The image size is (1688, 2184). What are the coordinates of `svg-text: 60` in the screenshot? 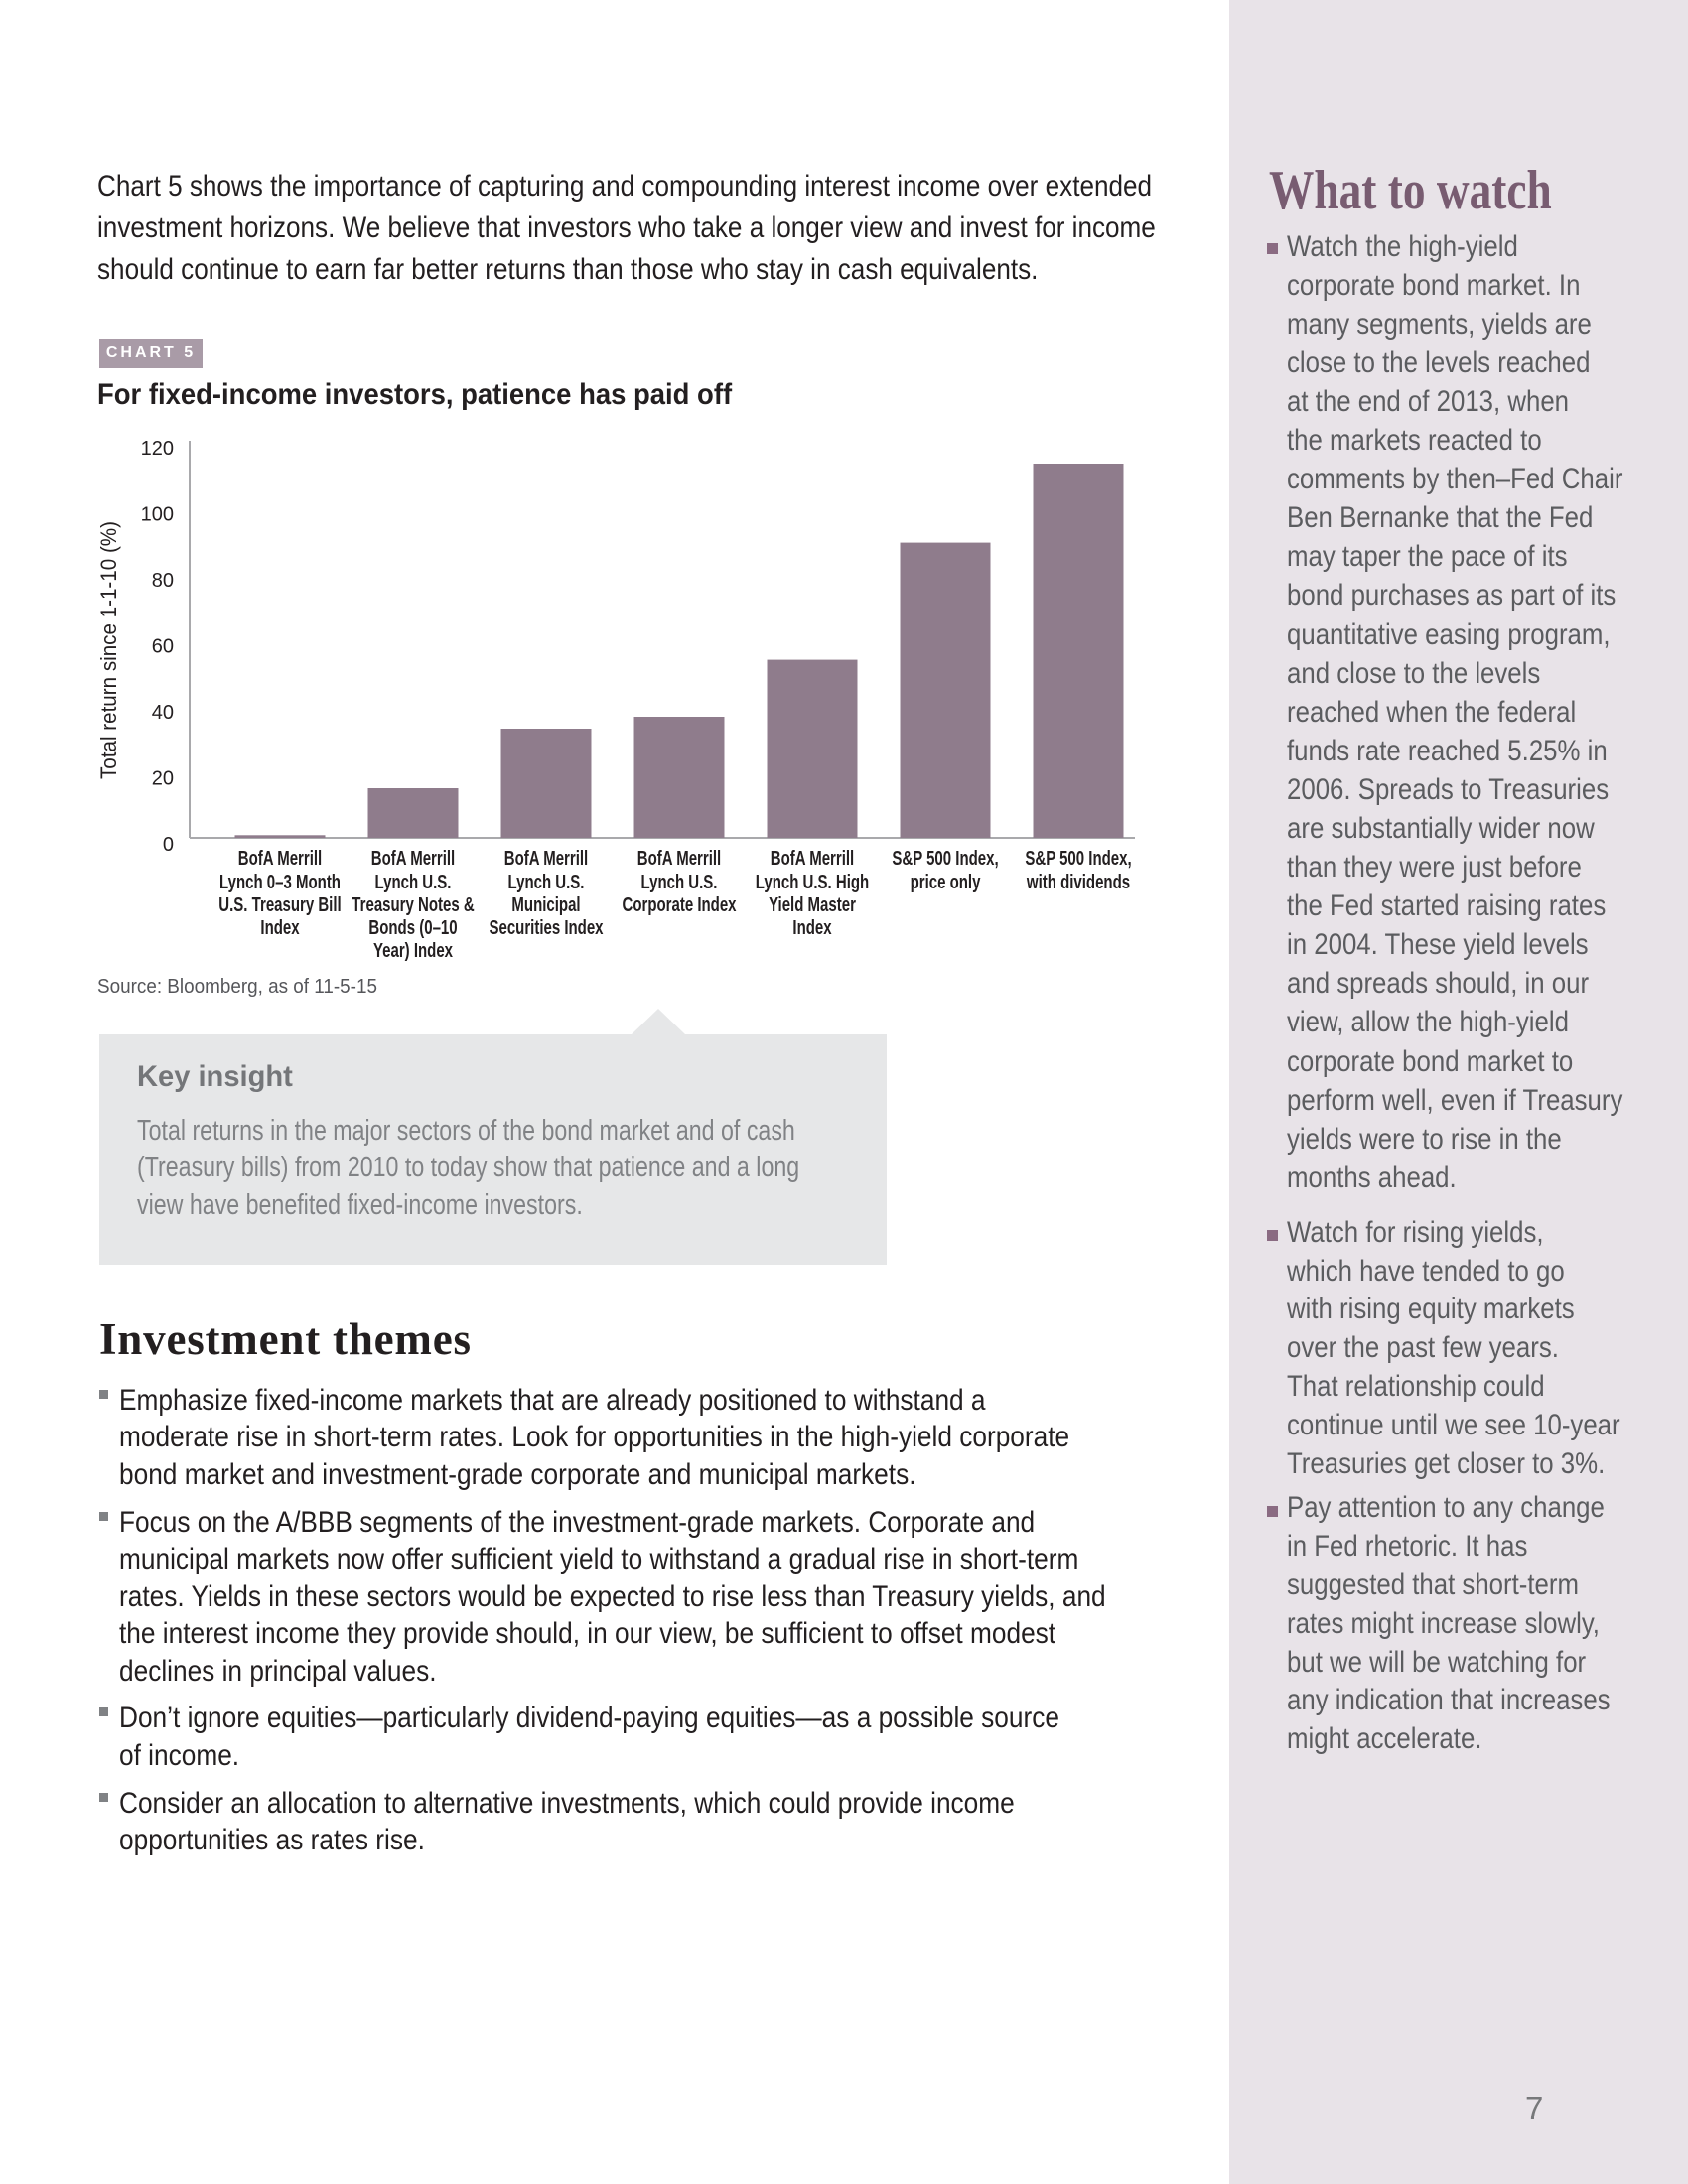 It's located at (163, 647).